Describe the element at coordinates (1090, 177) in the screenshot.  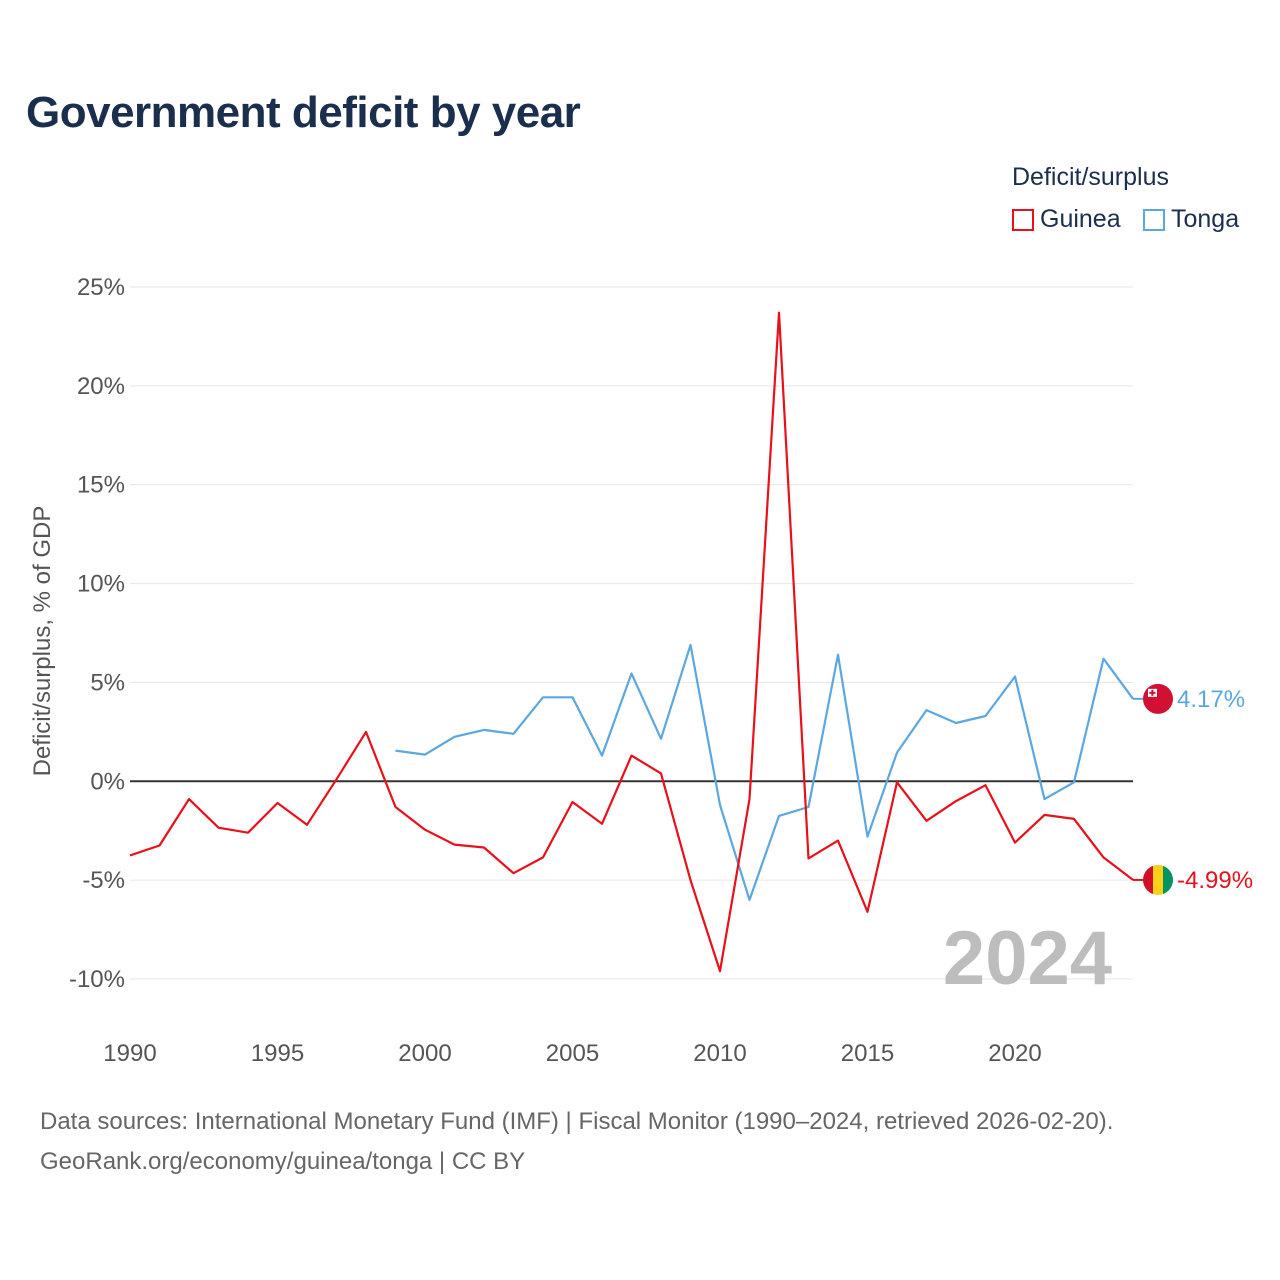
I see `legend-title: Deficit/surplus` at that location.